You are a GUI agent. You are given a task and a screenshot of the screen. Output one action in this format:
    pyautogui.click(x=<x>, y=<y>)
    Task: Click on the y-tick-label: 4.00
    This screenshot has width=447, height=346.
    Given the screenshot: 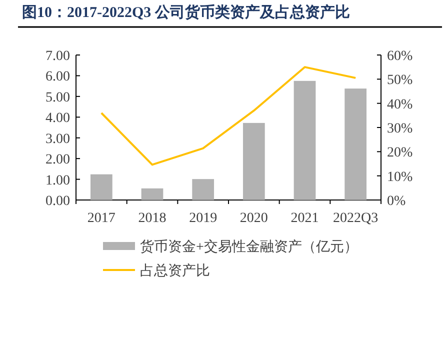 What is the action you would take?
    pyautogui.click(x=58, y=118)
    